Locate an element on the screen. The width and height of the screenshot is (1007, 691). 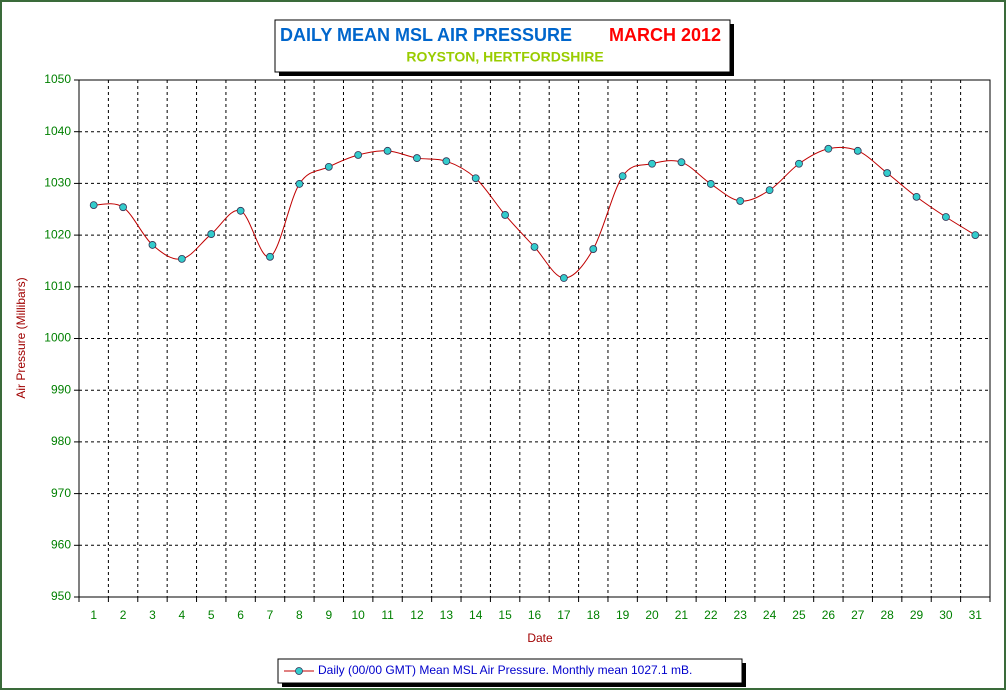
x-tick-label: 28 is located at coordinates (887, 615).